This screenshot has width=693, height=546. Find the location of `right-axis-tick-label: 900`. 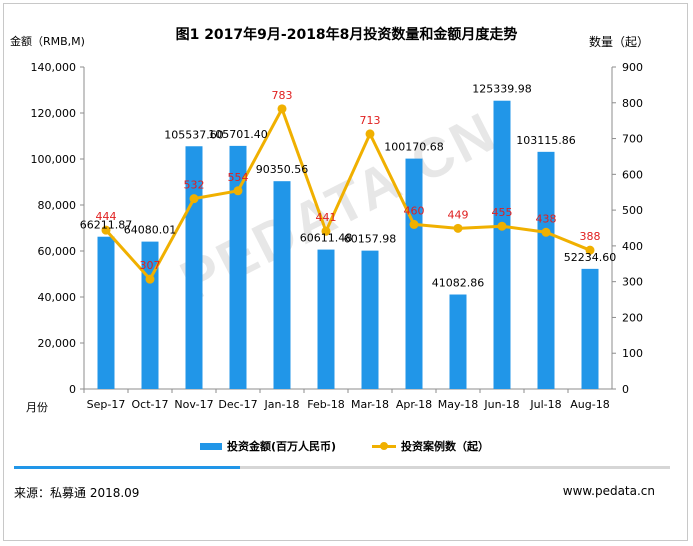

right-axis-tick-label: 900 is located at coordinates (632, 67).